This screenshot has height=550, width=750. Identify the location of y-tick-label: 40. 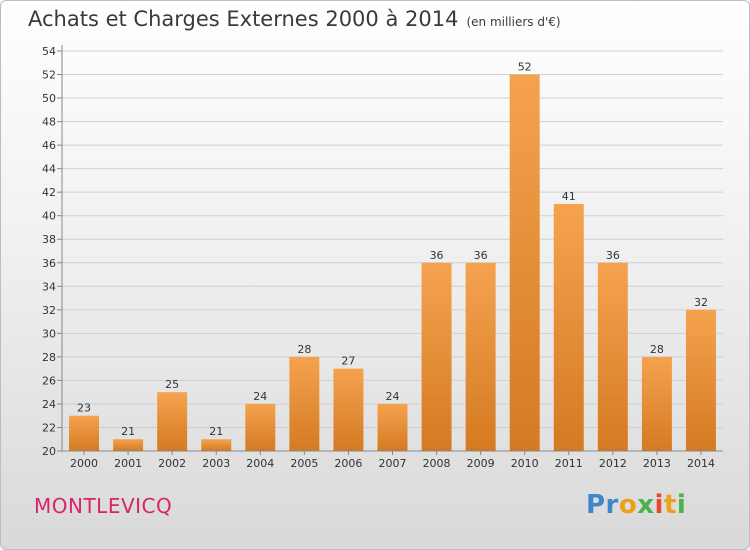
(49, 216).